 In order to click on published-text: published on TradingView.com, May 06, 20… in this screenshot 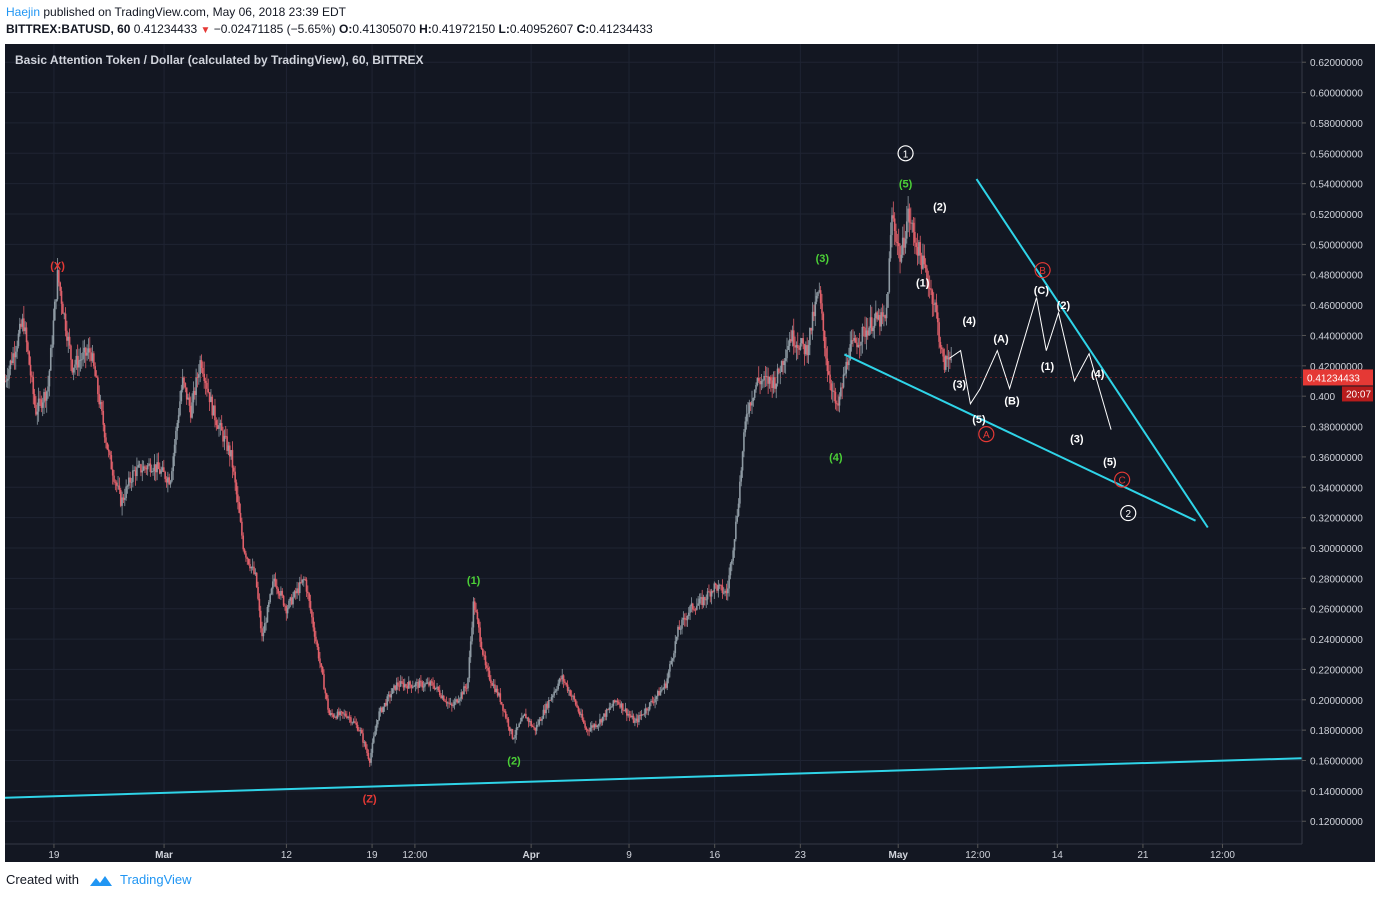, I will do `click(195, 12)`.